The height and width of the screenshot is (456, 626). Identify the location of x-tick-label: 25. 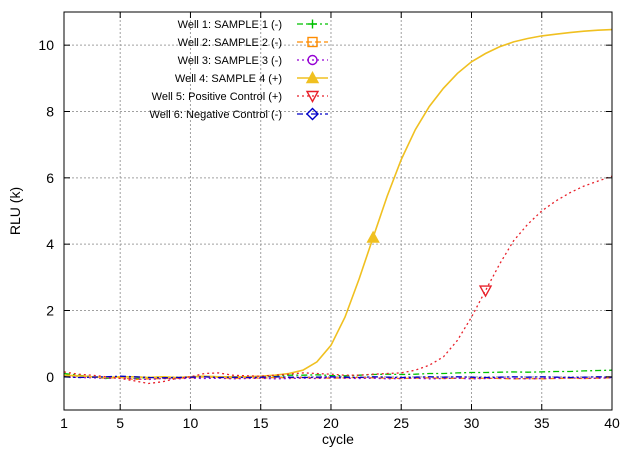
(401, 423).